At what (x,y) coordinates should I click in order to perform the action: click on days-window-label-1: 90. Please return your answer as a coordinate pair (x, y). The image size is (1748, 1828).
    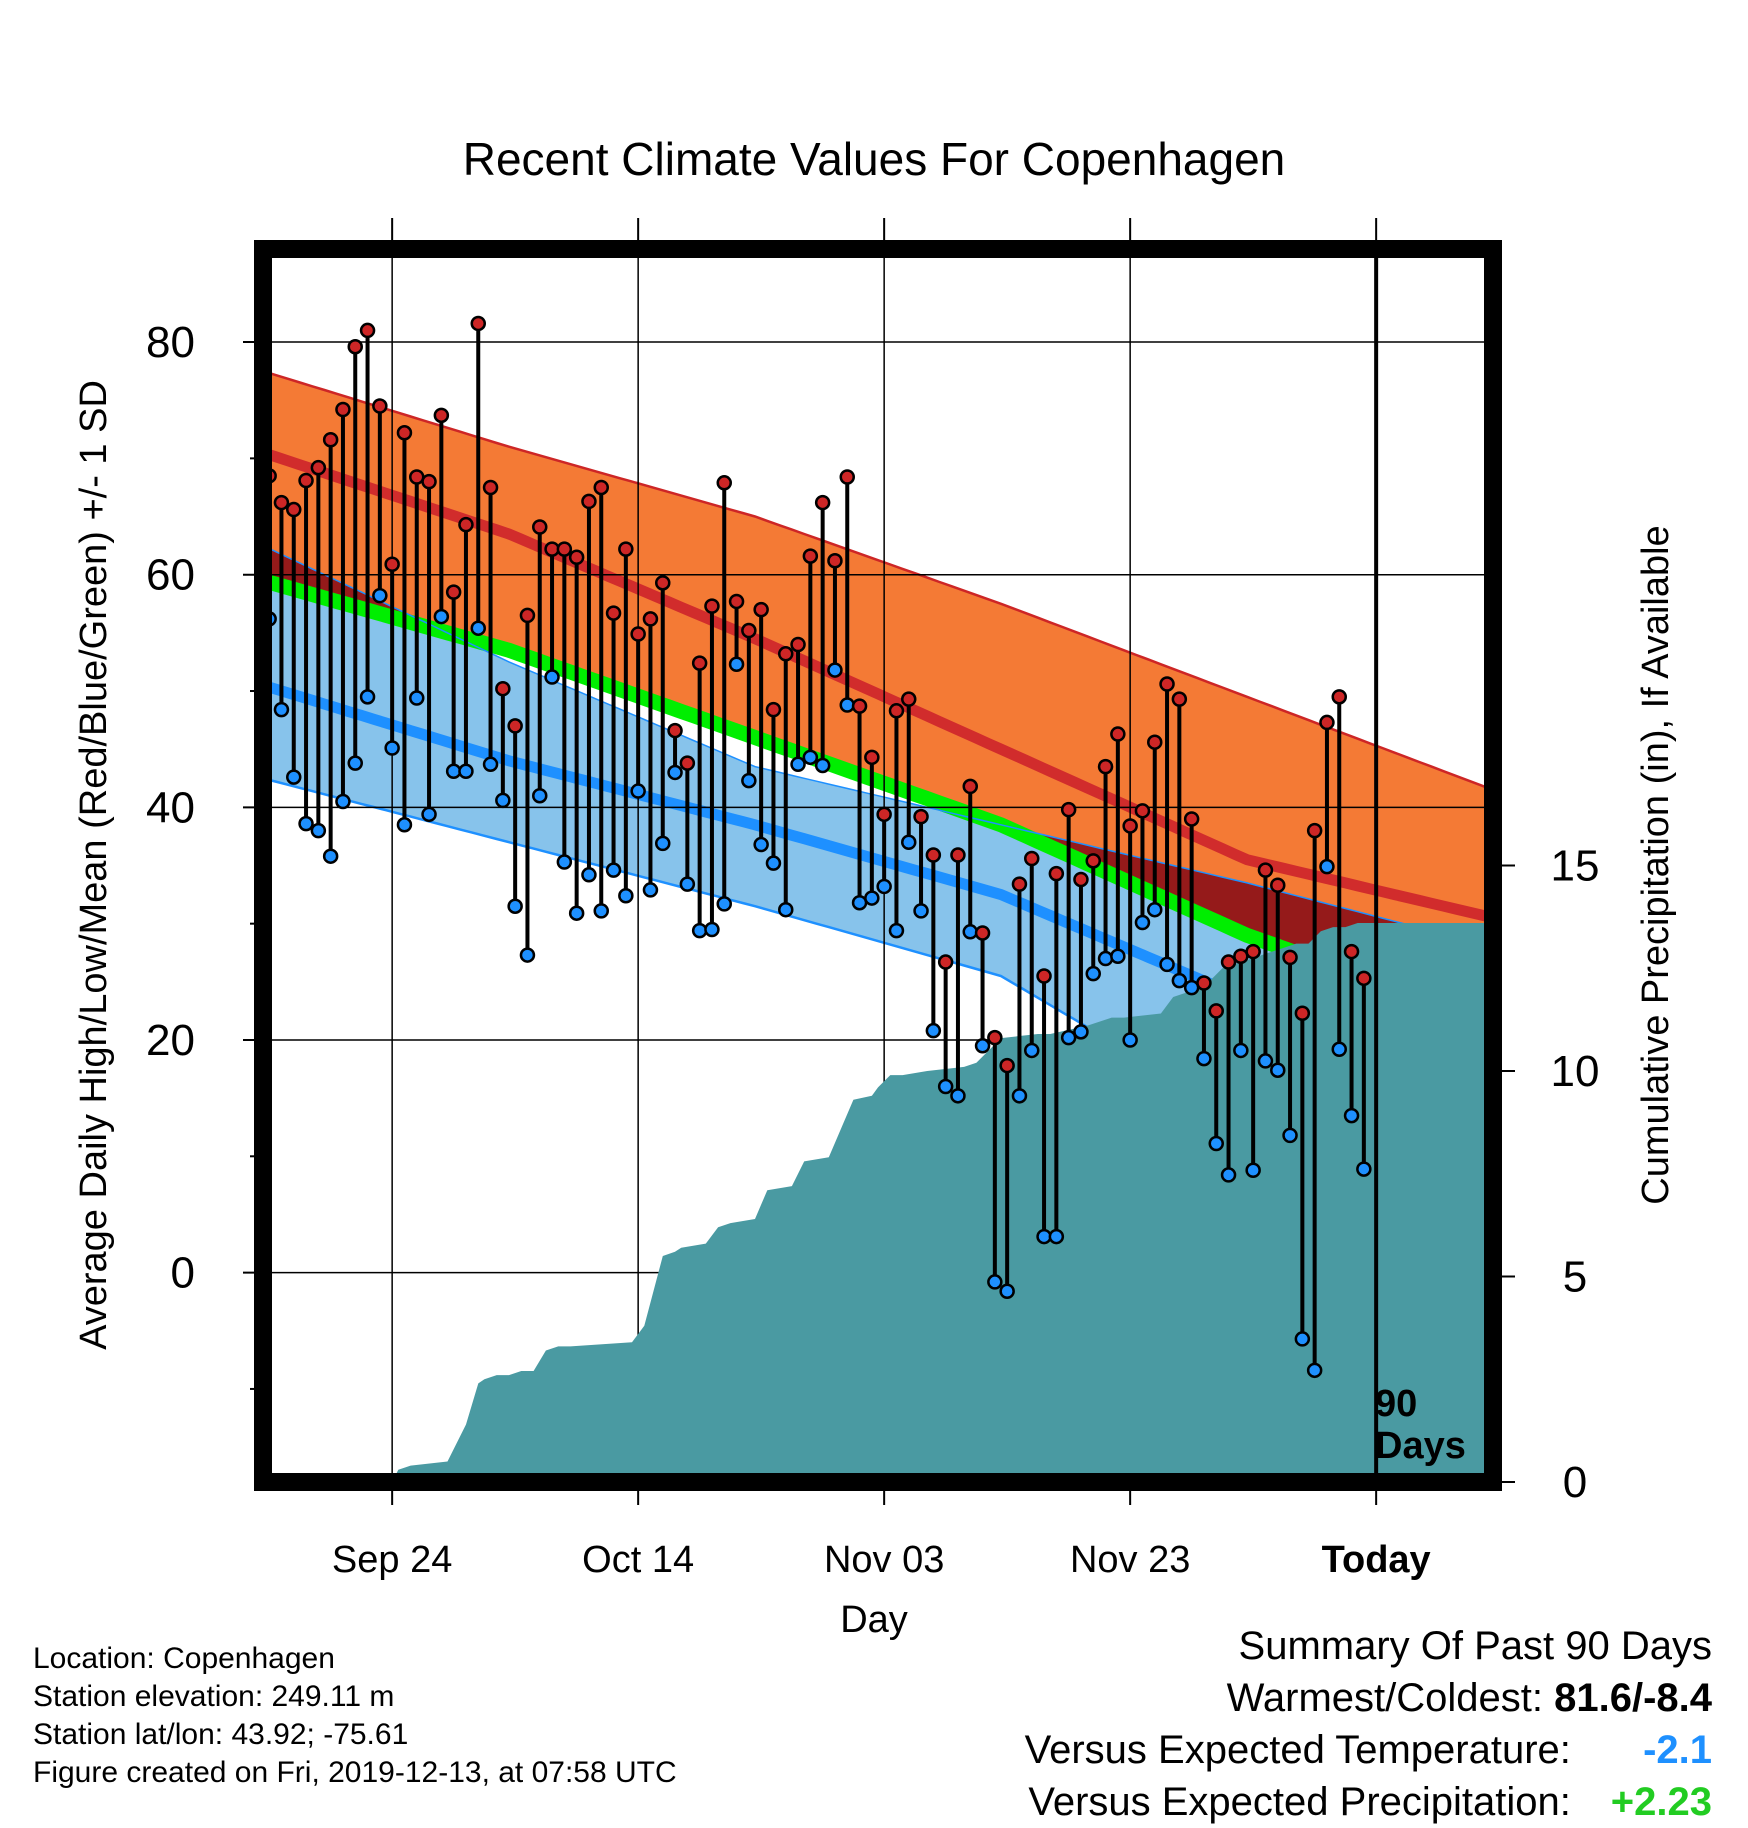
    Looking at the image, I should click on (1396, 1404).